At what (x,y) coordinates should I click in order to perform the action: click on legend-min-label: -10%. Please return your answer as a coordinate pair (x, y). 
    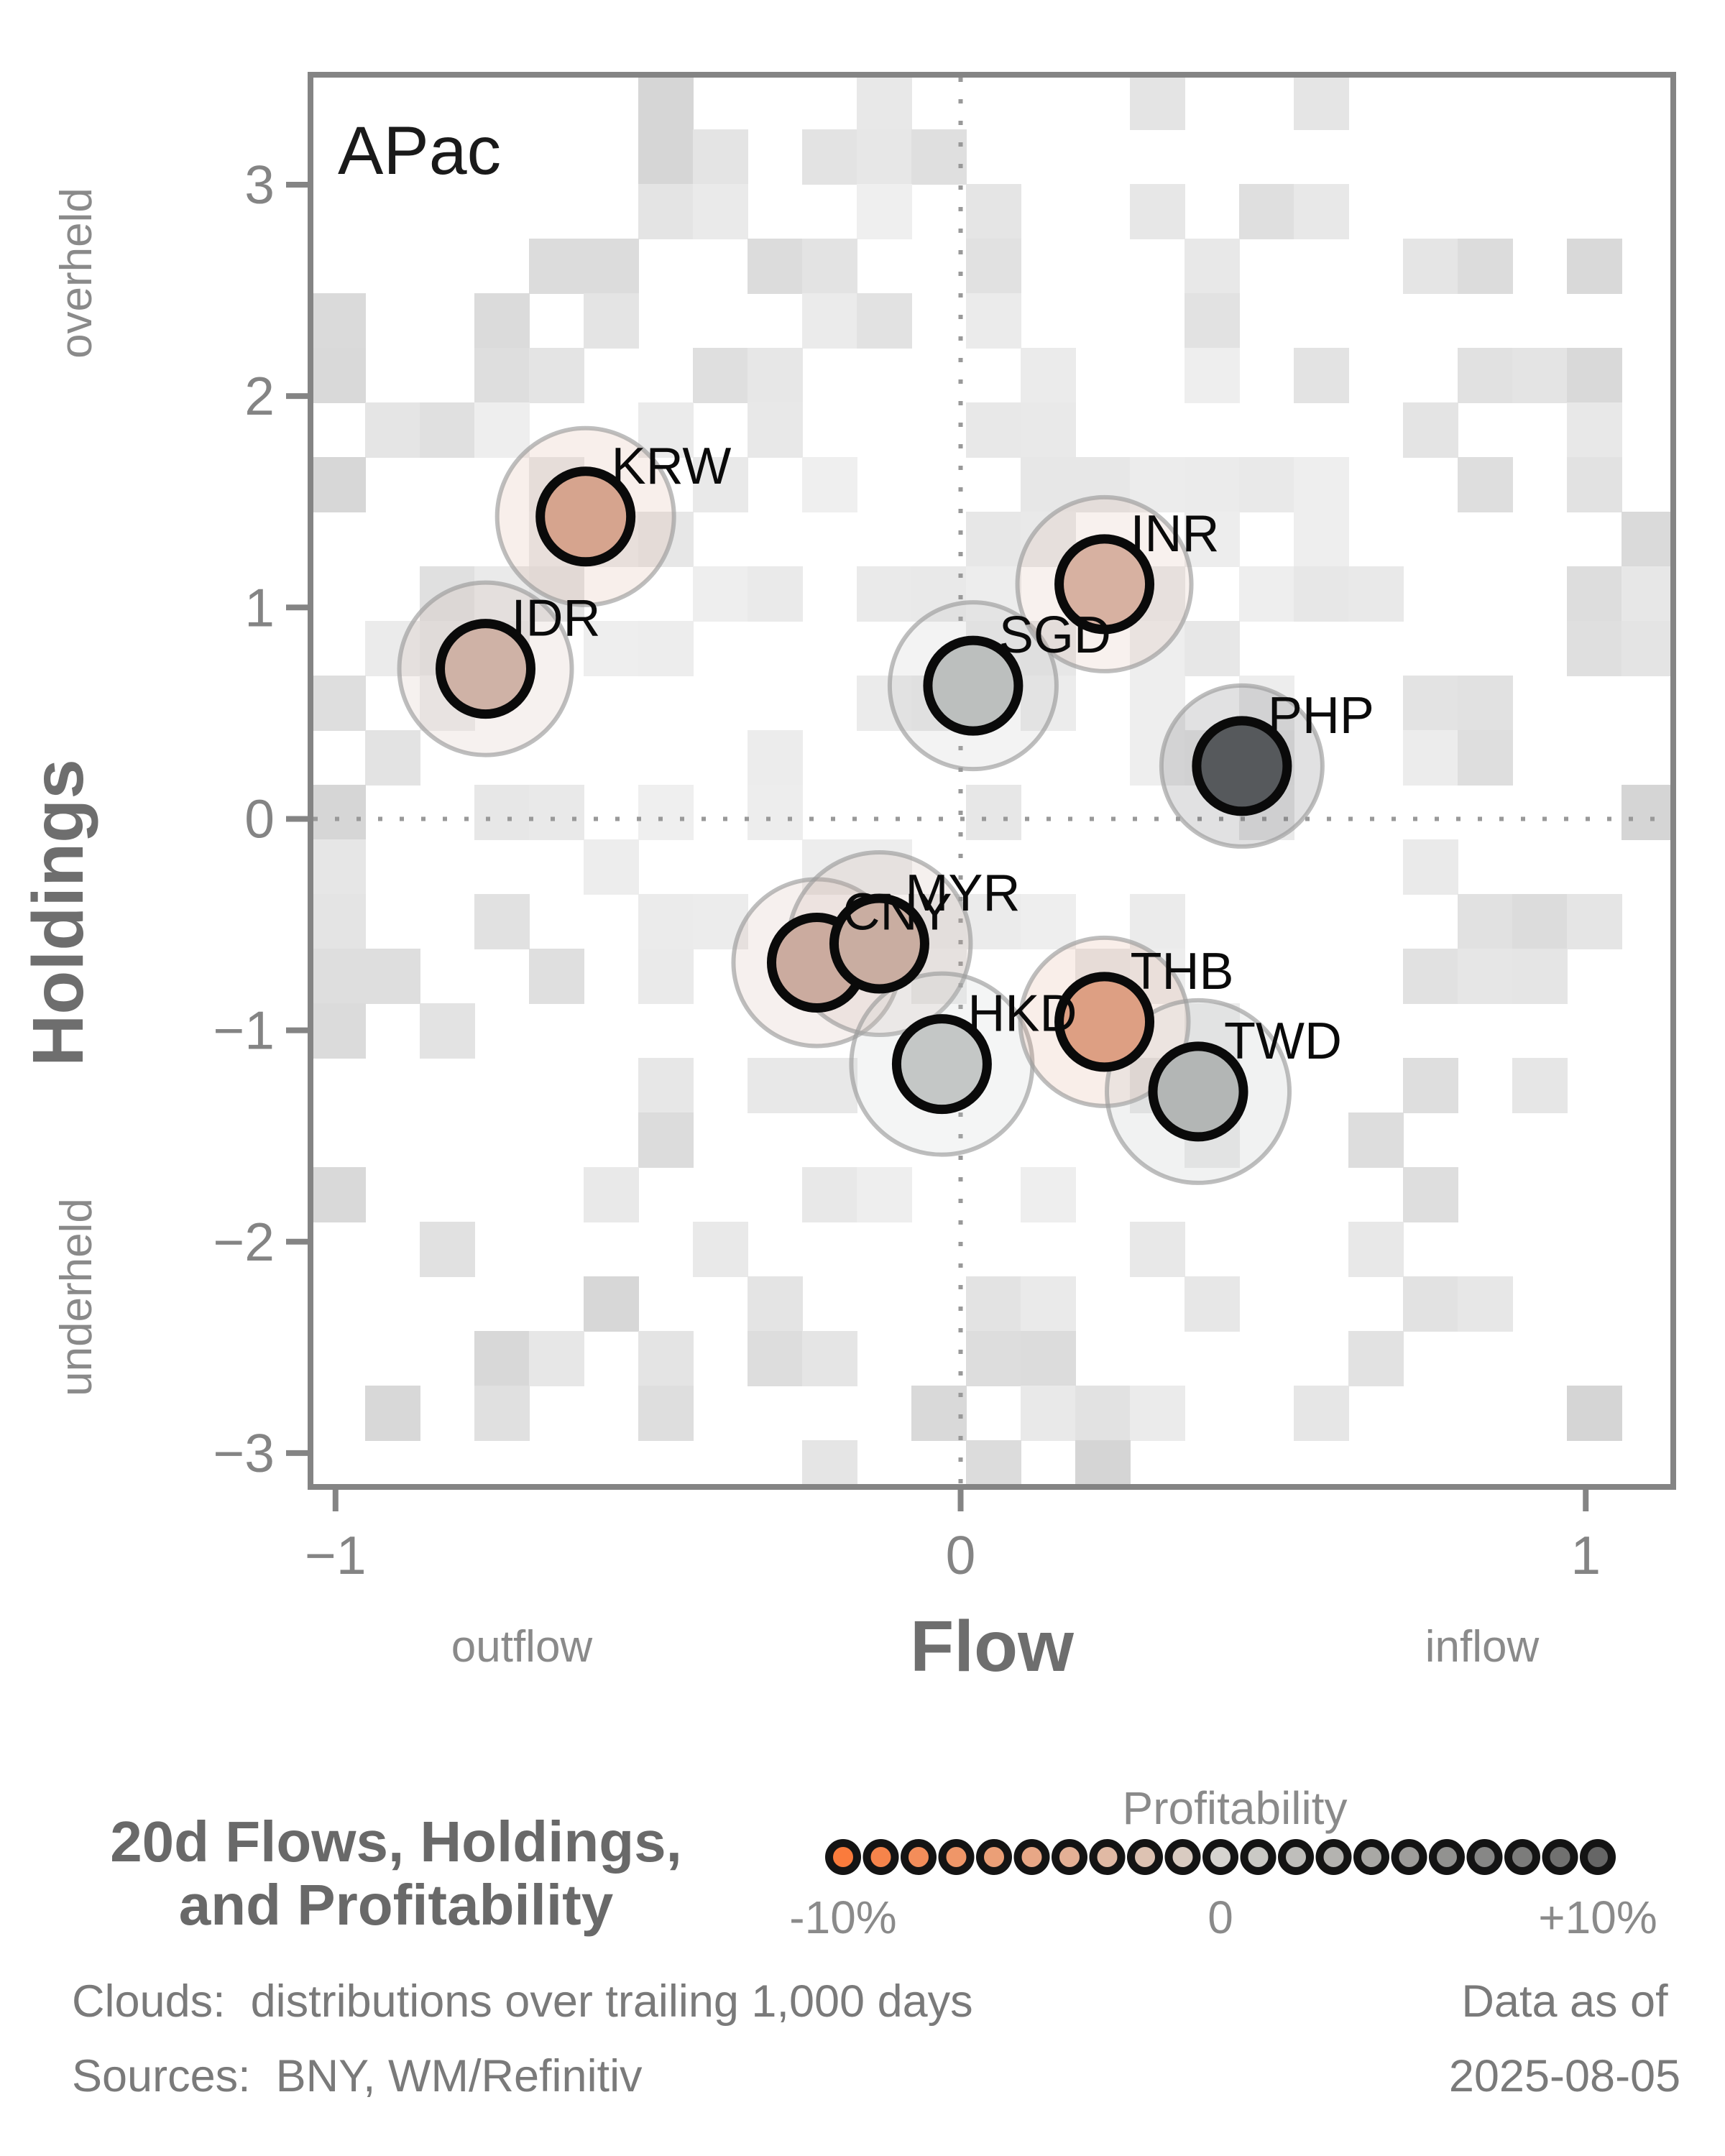
    Looking at the image, I should click on (842, 1918).